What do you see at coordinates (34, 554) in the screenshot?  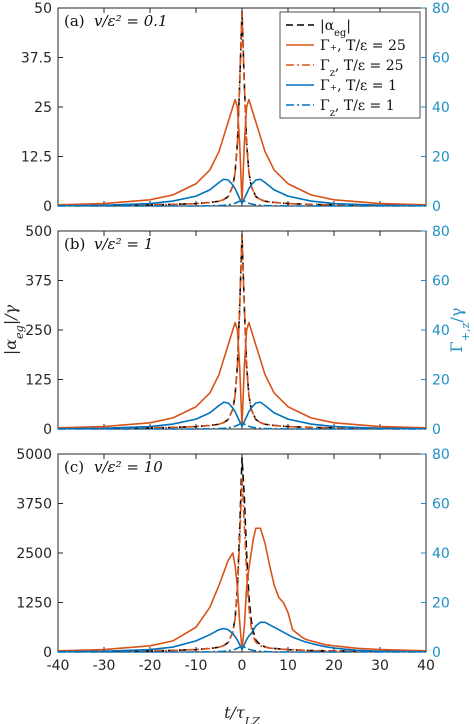 I see `y-left-tick-label: 2500` at bounding box center [34, 554].